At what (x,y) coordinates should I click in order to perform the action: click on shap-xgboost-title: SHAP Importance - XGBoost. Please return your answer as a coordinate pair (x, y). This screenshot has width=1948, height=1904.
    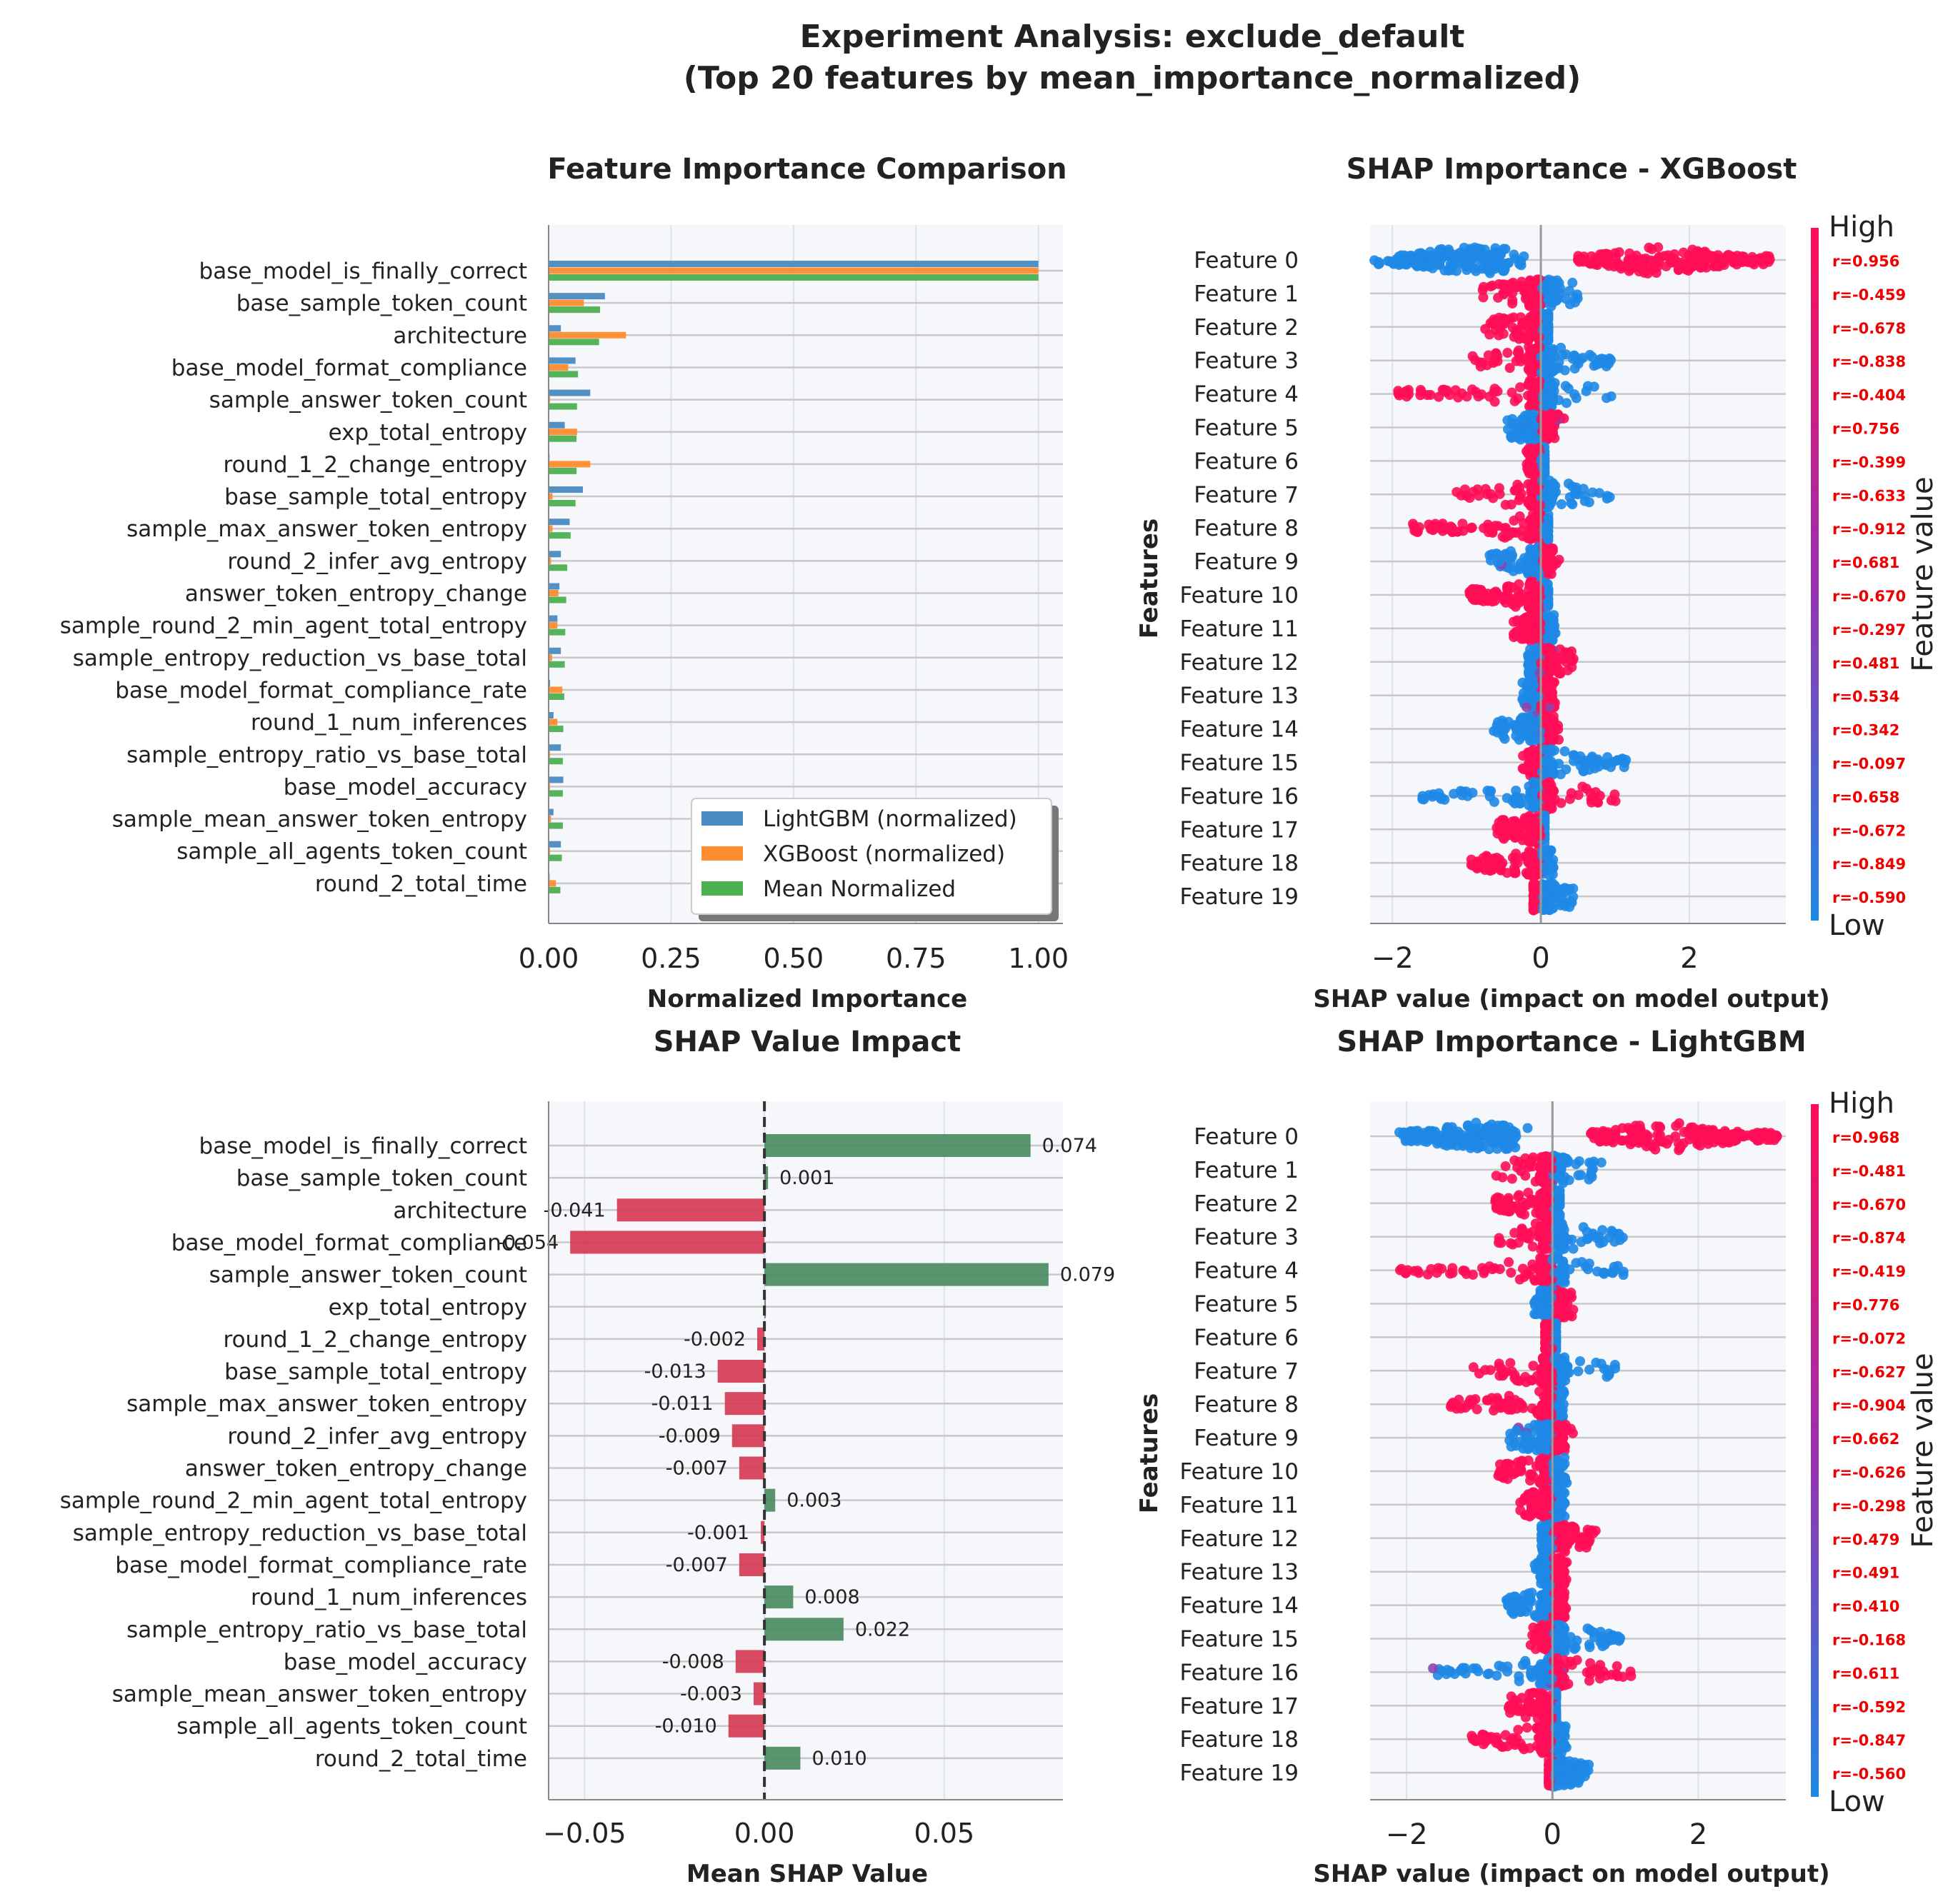
    Looking at the image, I should click on (1572, 169).